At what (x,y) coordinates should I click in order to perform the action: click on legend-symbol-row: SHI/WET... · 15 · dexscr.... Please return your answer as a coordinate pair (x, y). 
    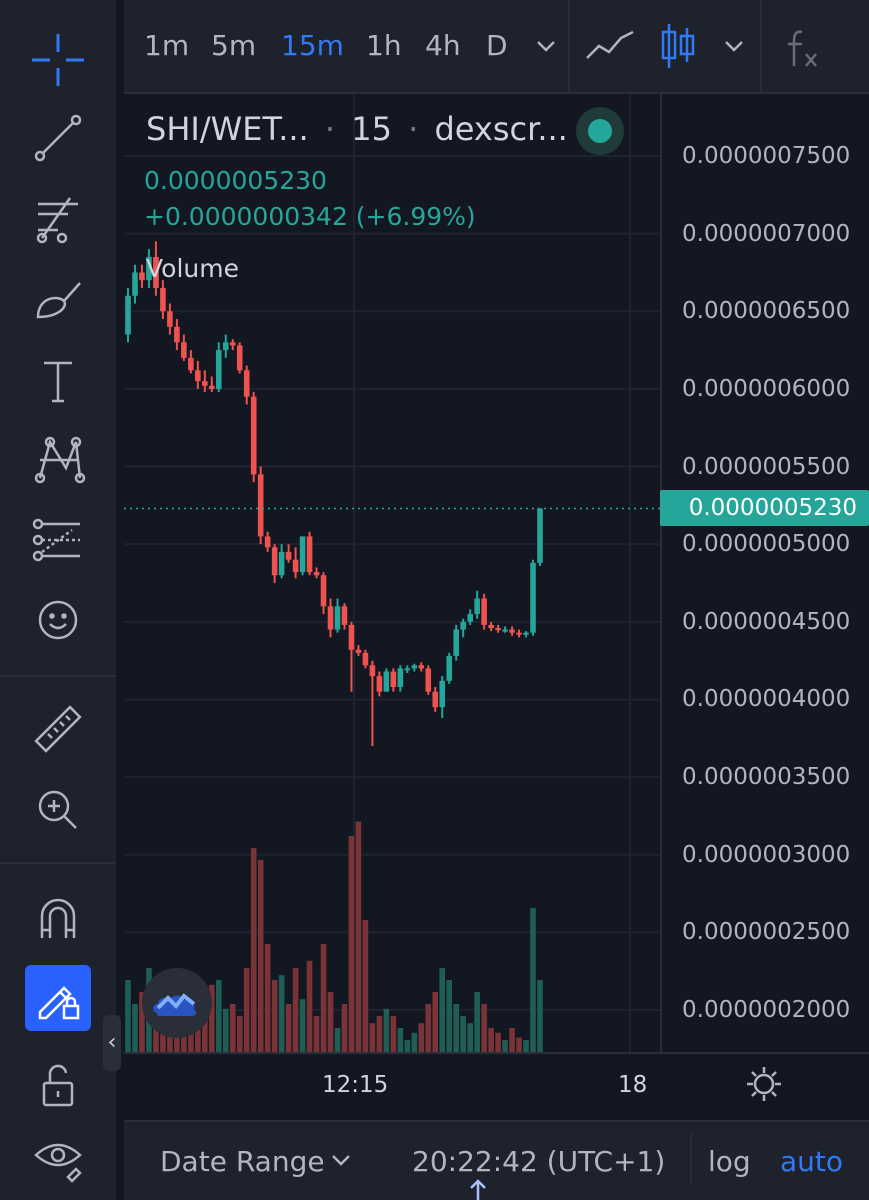
    Looking at the image, I should click on (357, 129).